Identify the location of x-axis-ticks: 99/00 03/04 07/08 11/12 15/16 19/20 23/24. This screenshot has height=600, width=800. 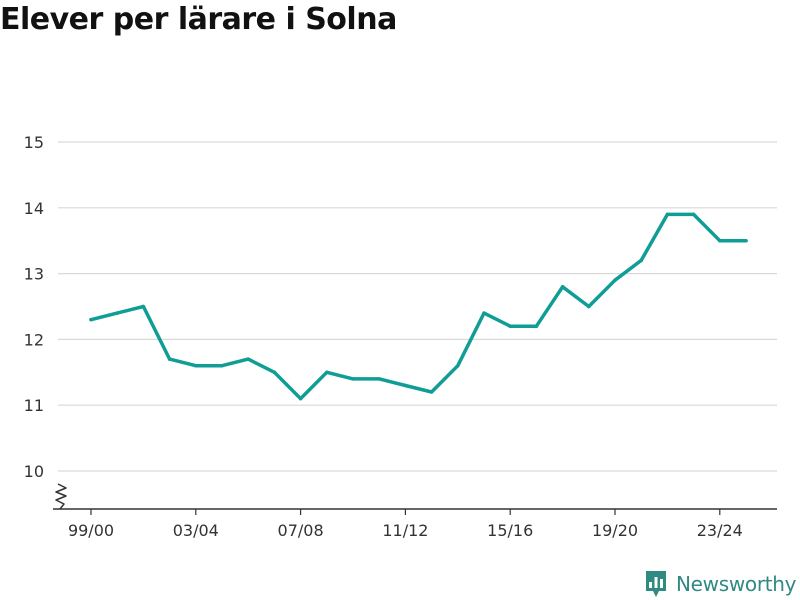
(405, 524).